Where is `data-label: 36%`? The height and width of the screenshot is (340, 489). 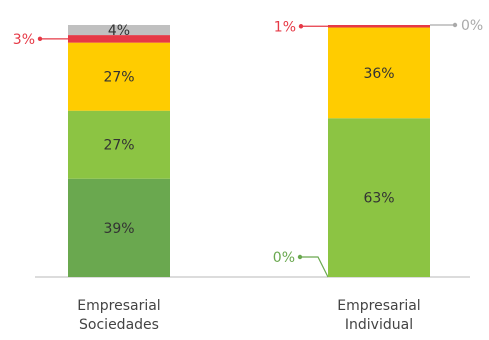 data-label: 36% is located at coordinates (378, 74).